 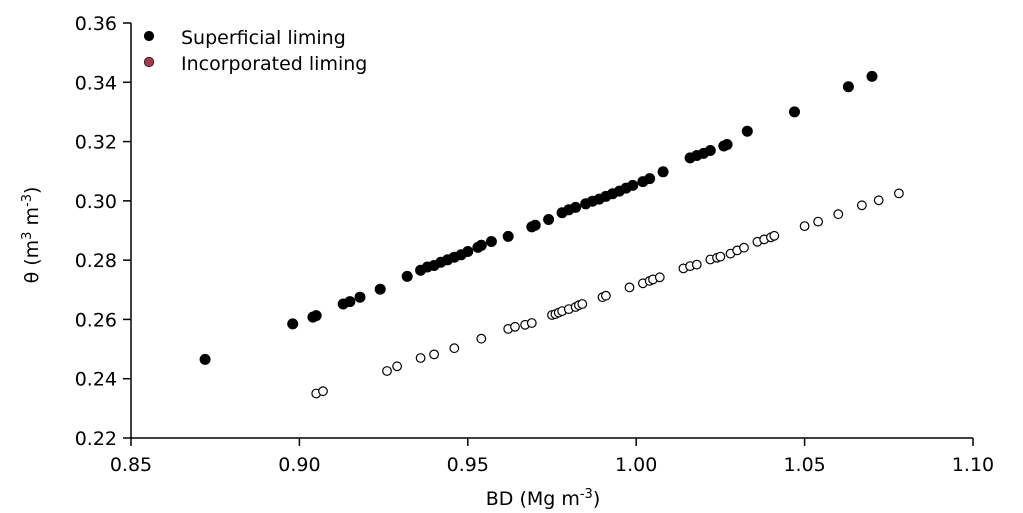 What do you see at coordinates (255, 51) in the screenshot?
I see `legend: Superficial liming Incorporated liming` at bounding box center [255, 51].